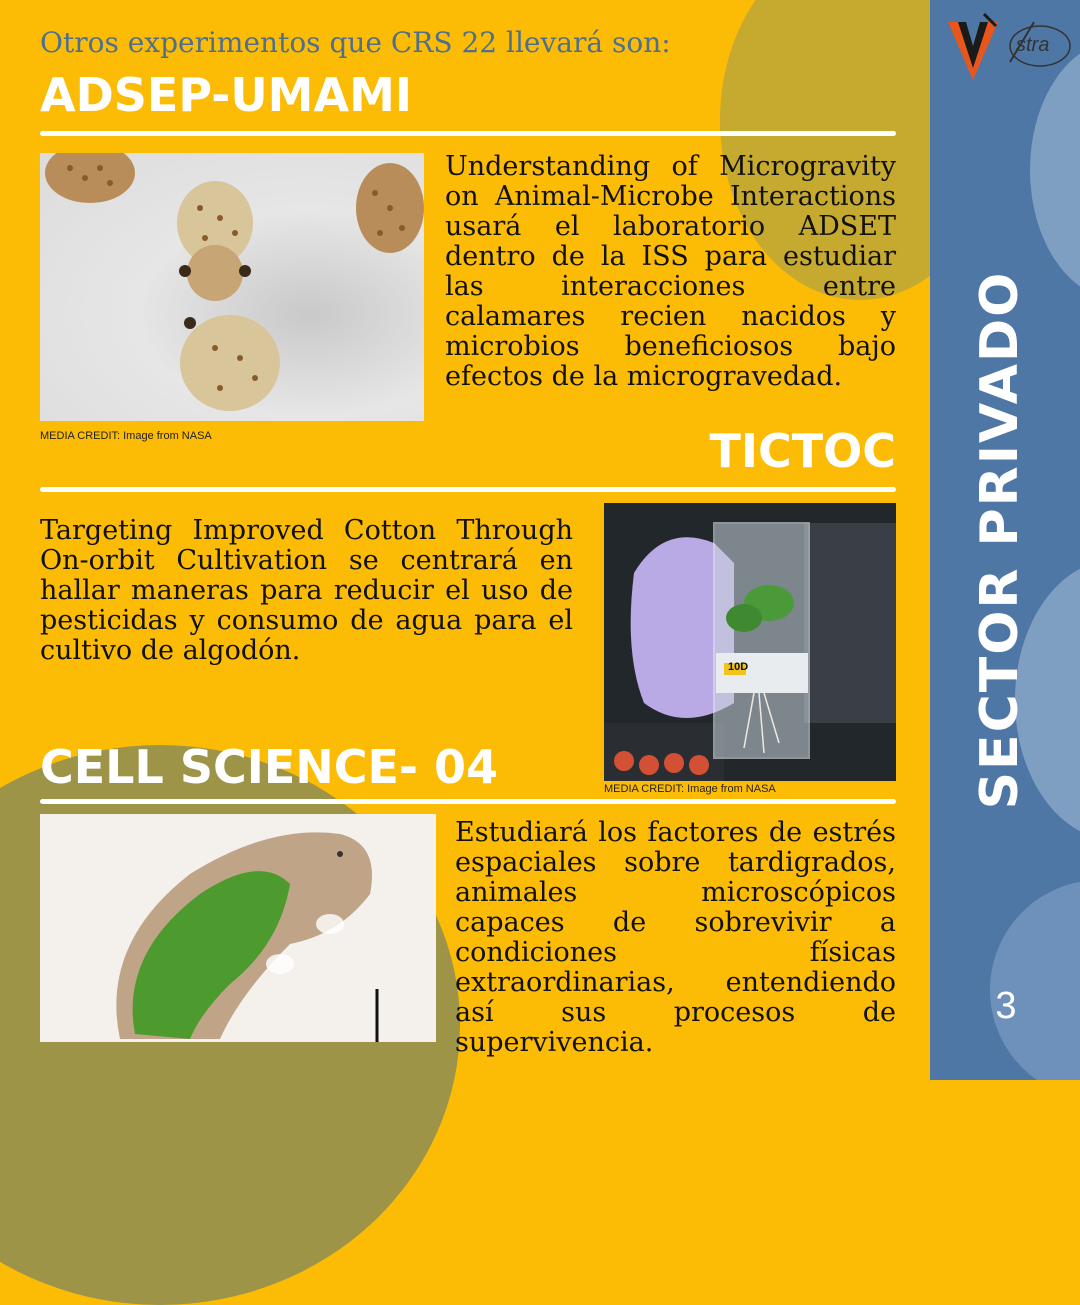 The width and height of the screenshot is (1080, 1305). I want to click on cotton-plant-photo: 10D, so click(750, 642).